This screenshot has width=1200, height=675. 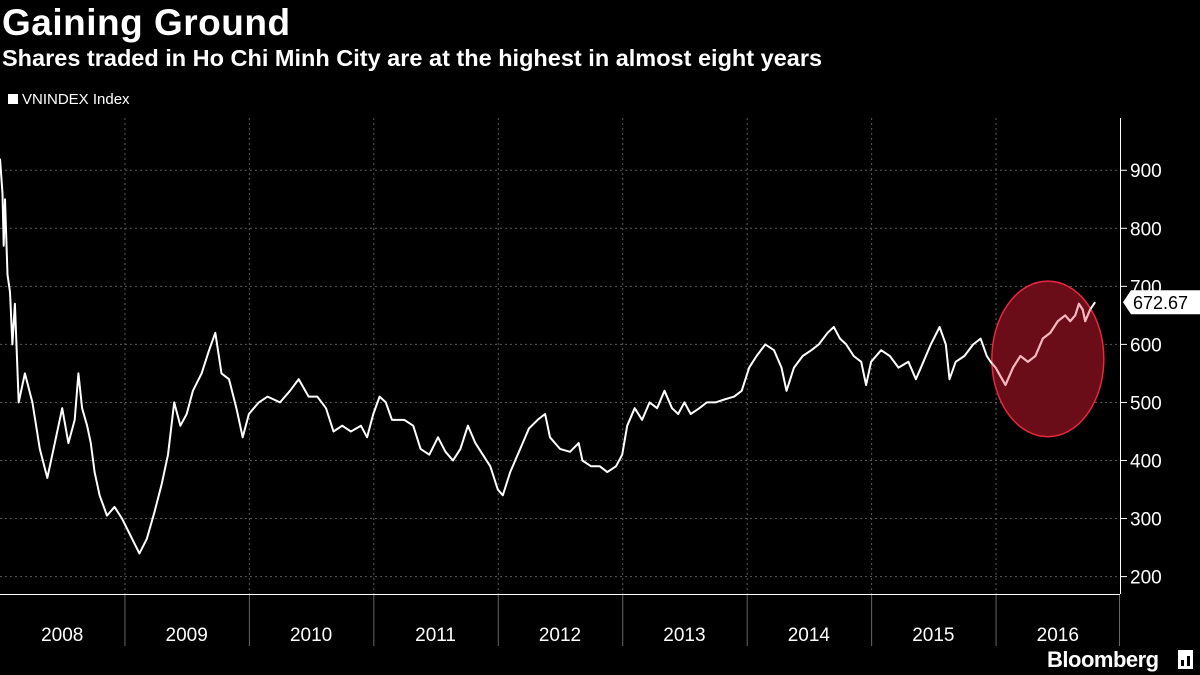 I want to click on x-tick-label: 2014, so click(x=809, y=635).